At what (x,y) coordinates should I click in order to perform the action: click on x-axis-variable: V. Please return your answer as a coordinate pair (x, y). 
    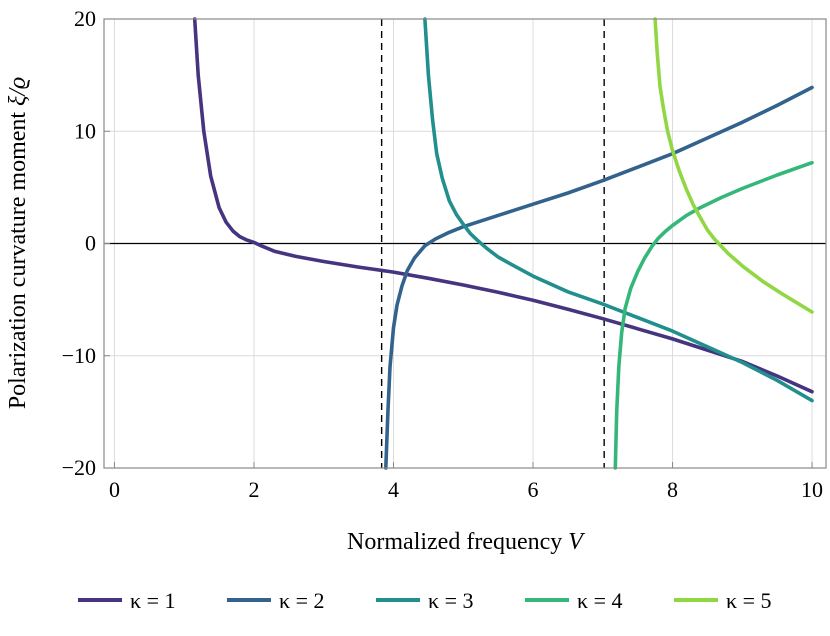
    Looking at the image, I should click on (576, 542).